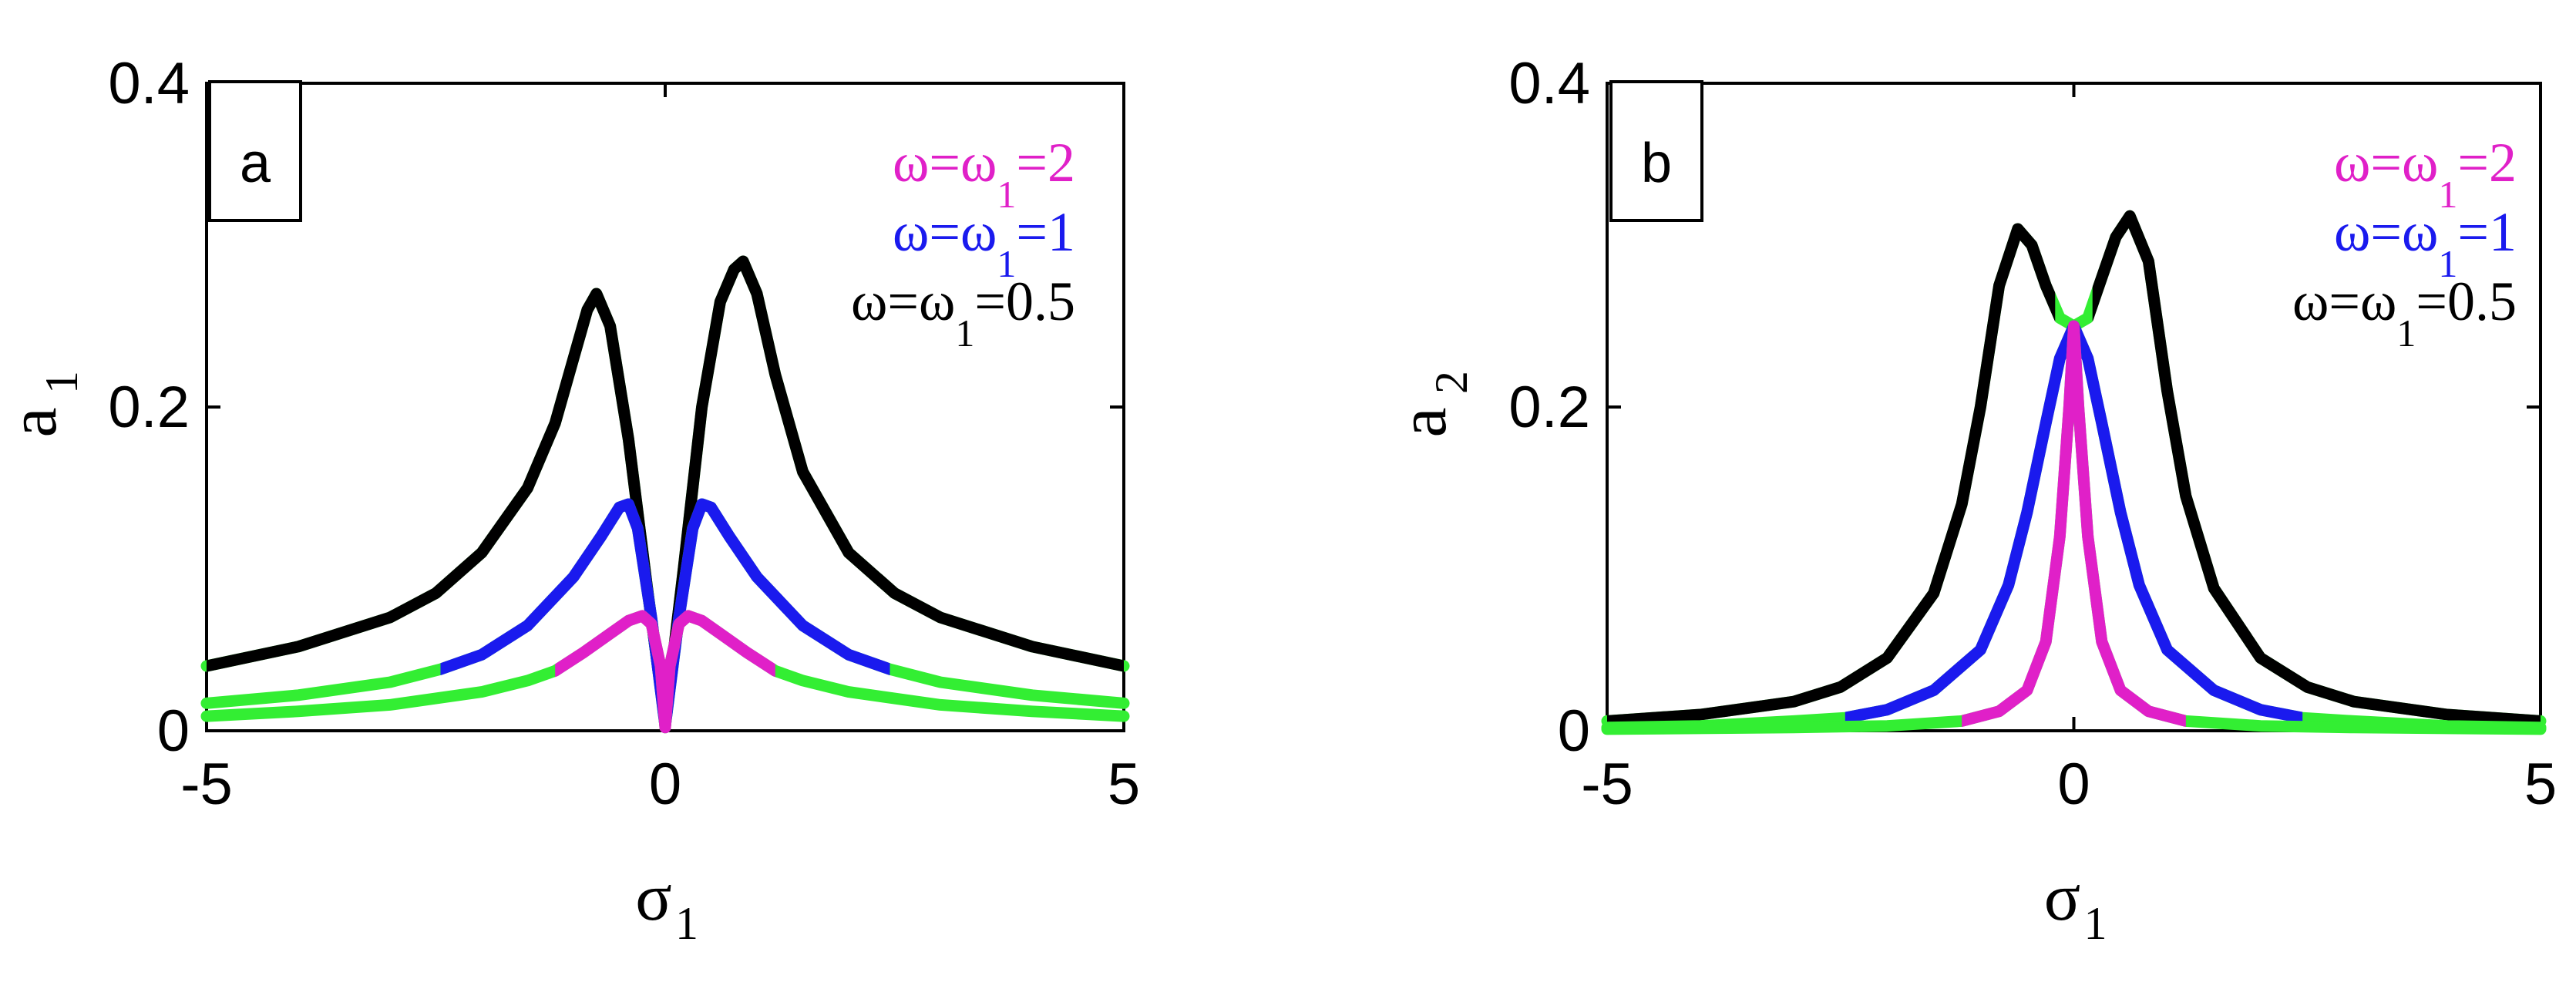 The image size is (2576, 989). Describe the element at coordinates (1656, 163) in the screenshot. I see `panel-letter: b` at that location.